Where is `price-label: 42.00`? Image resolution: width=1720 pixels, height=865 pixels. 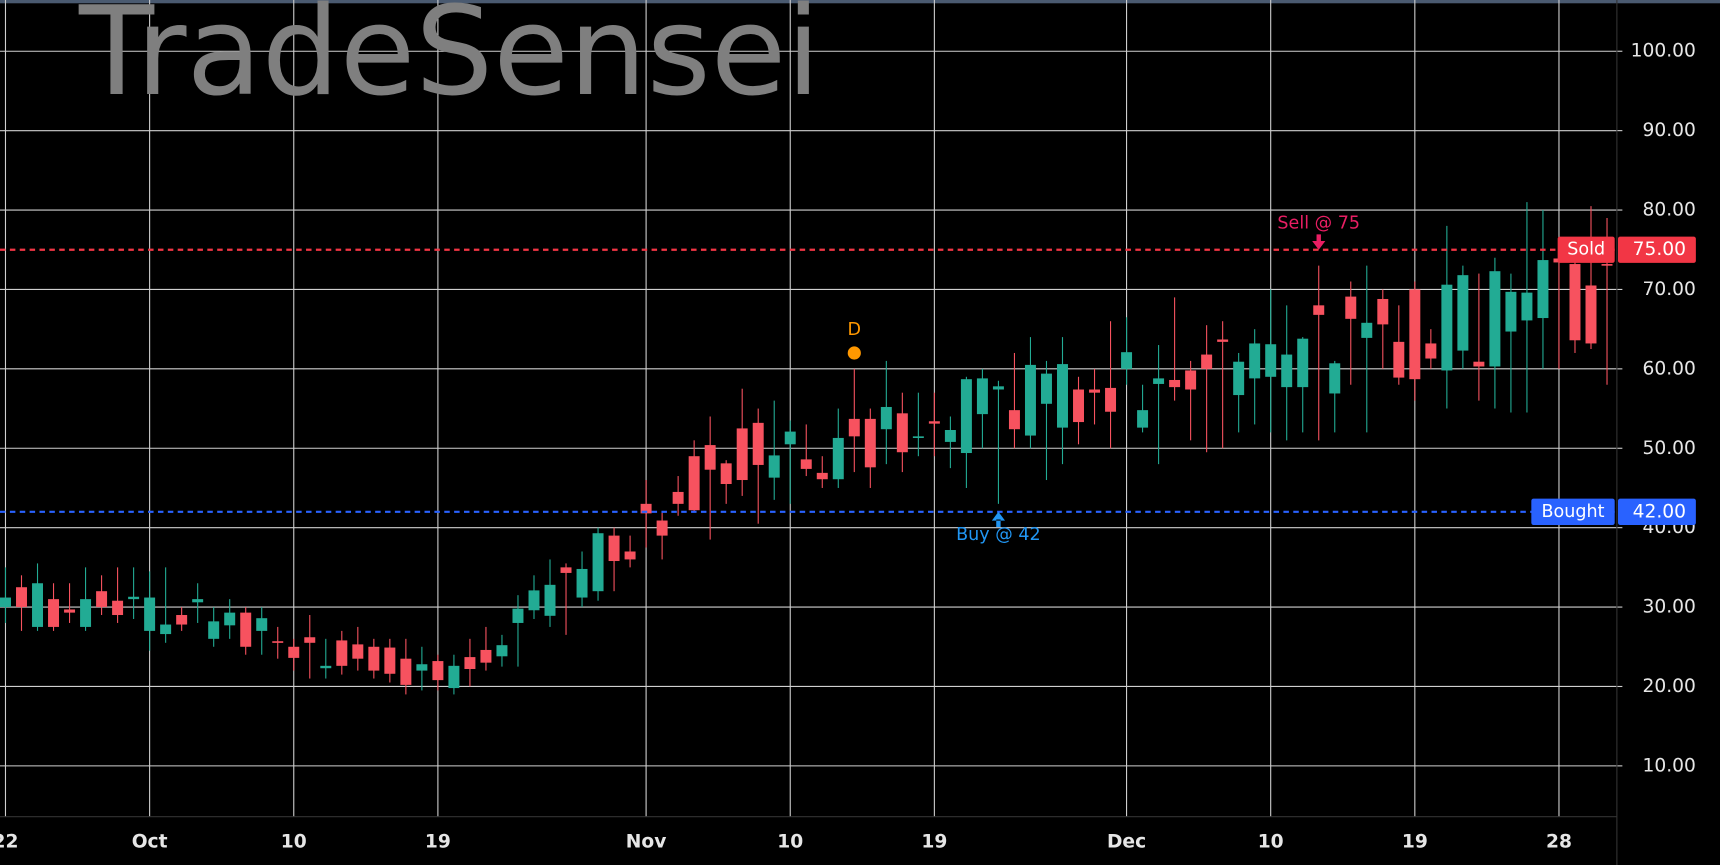 price-label: 42.00 is located at coordinates (1659, 511).